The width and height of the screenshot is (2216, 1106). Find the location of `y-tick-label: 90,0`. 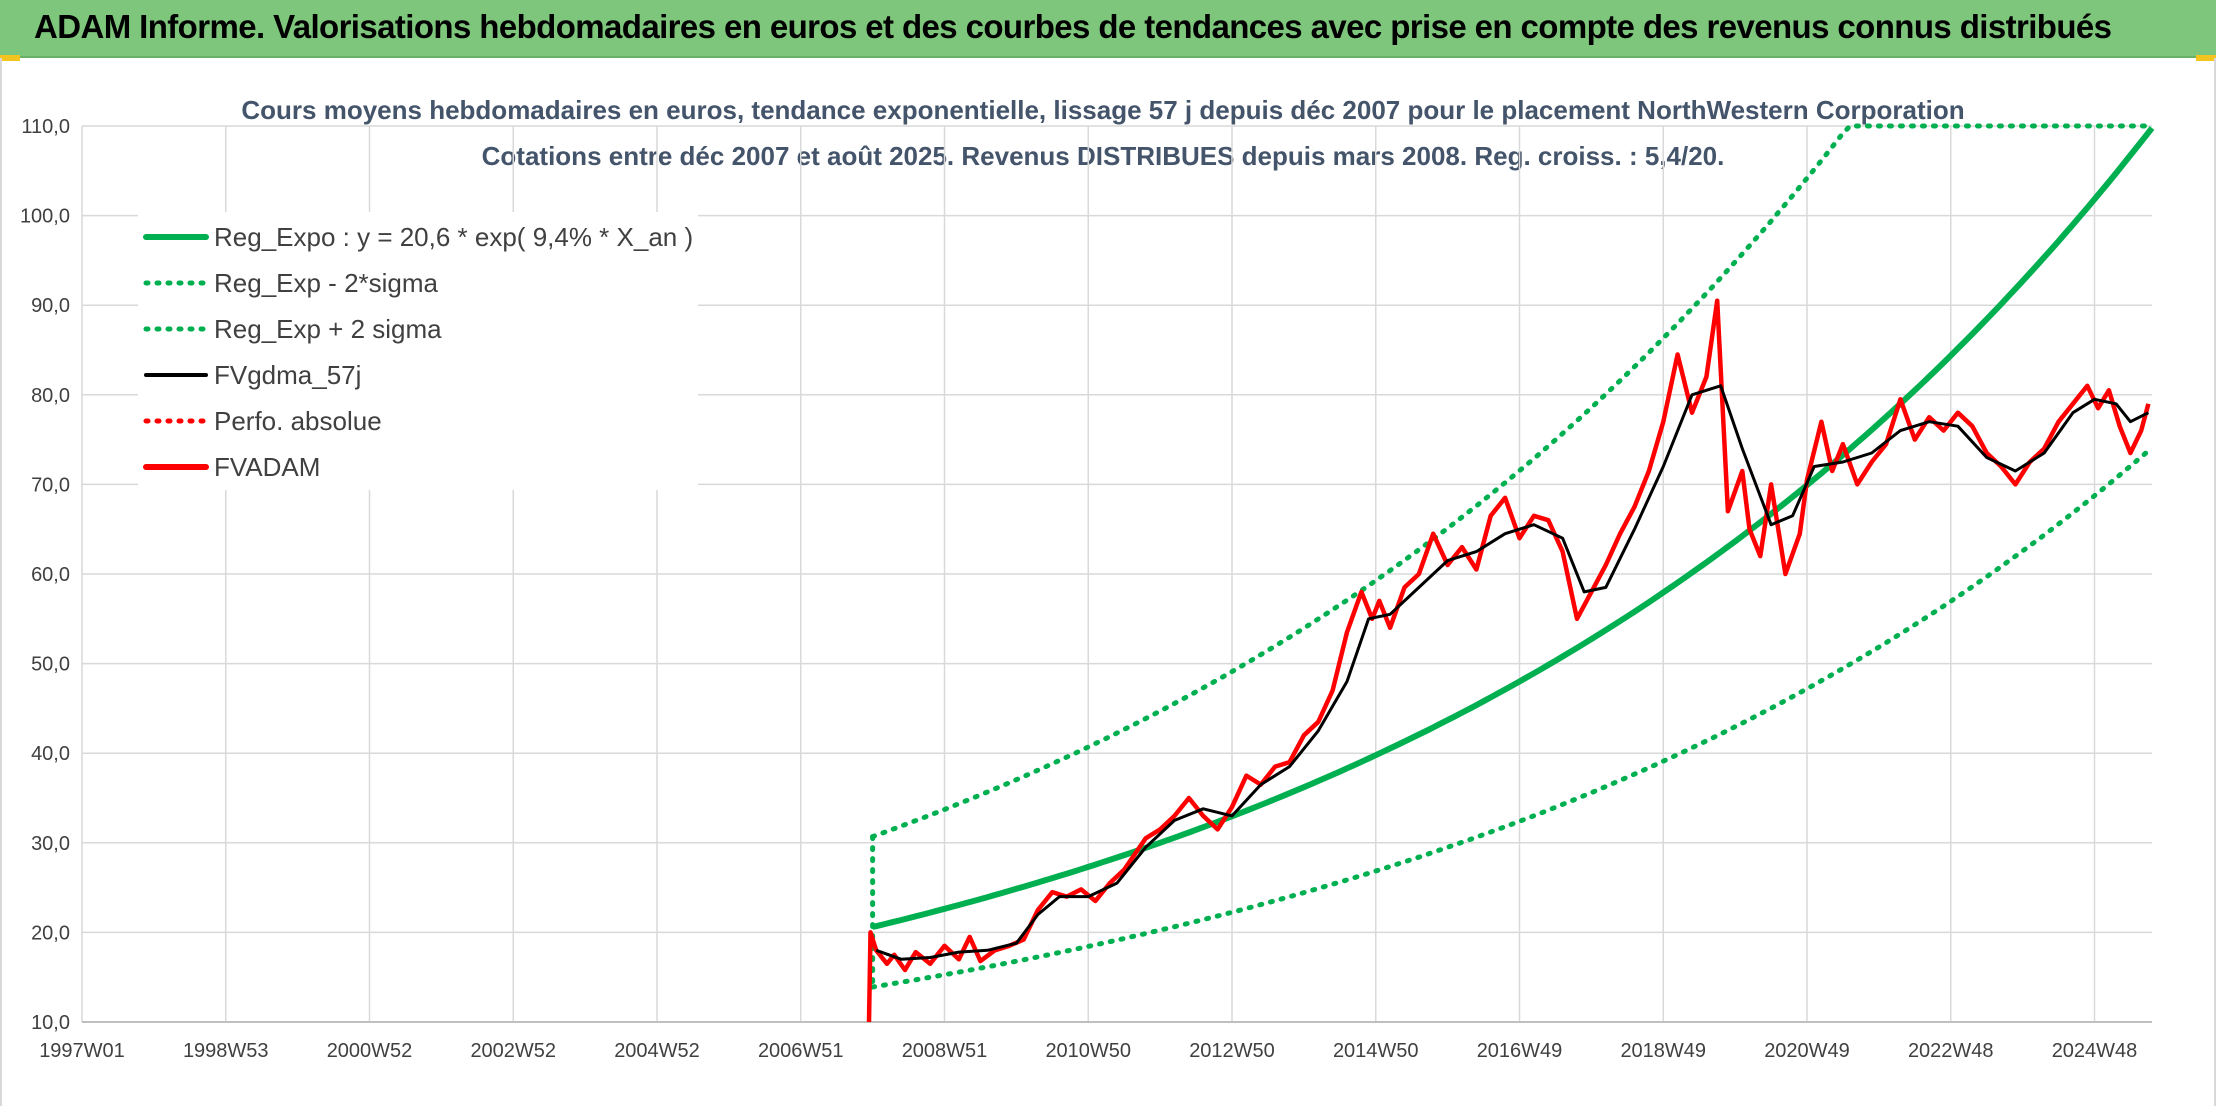

y-tick-label: 90,0 is located at coordinates (50, 306).